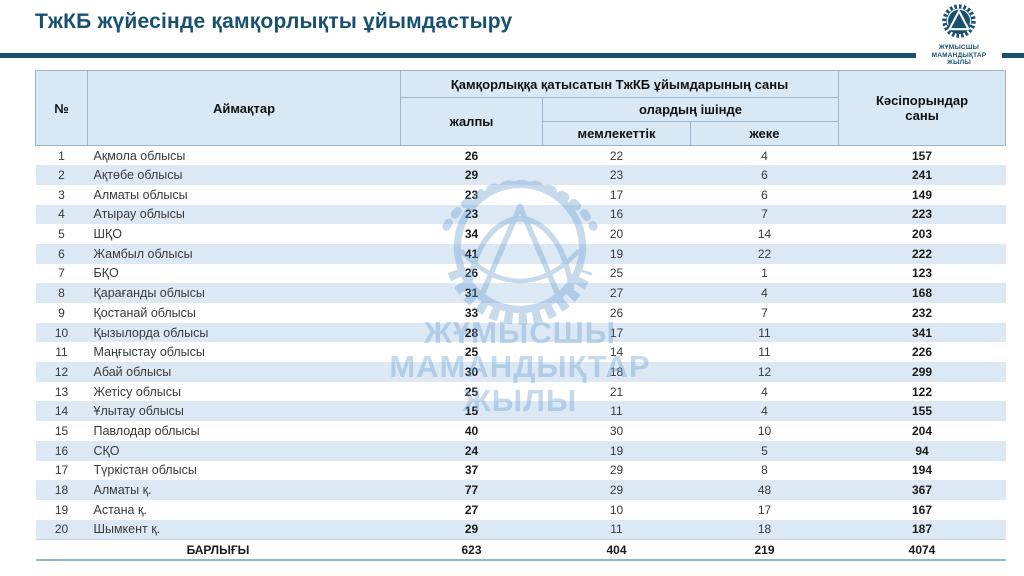 The image size is (1024, 576). I want to click on total-count: 30, so click(471, 371).